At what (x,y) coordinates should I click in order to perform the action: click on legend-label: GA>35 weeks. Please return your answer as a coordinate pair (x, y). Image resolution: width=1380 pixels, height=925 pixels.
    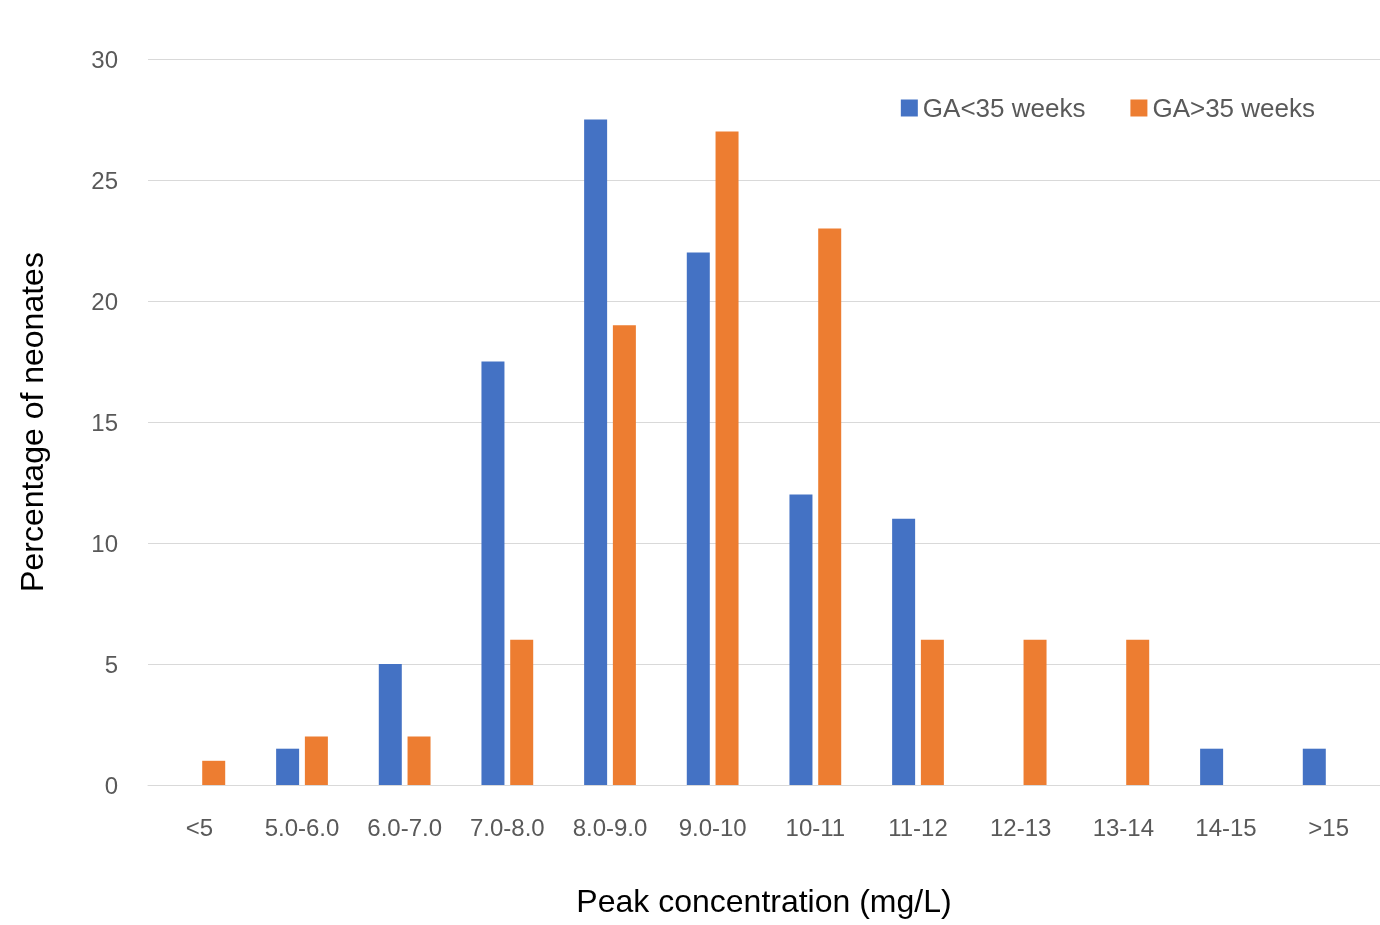
    Looking at the image, I should click on (1233, 108).